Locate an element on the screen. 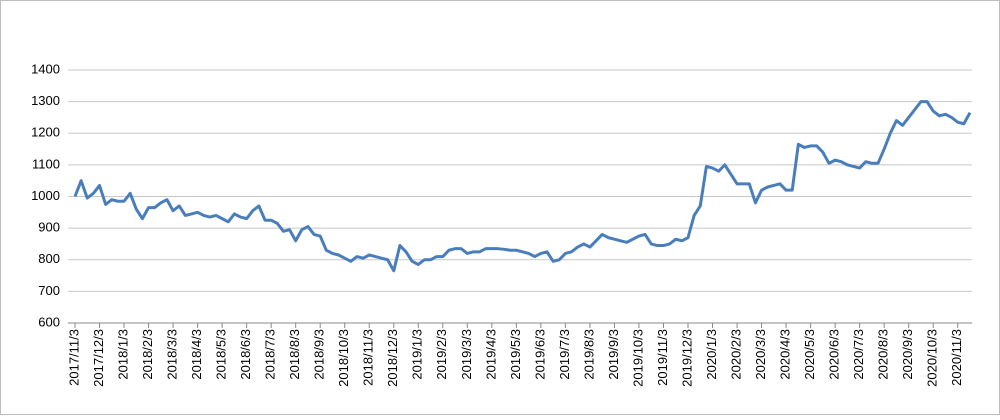  y-tick-label: 1300 is located at coordinates (45, 100).